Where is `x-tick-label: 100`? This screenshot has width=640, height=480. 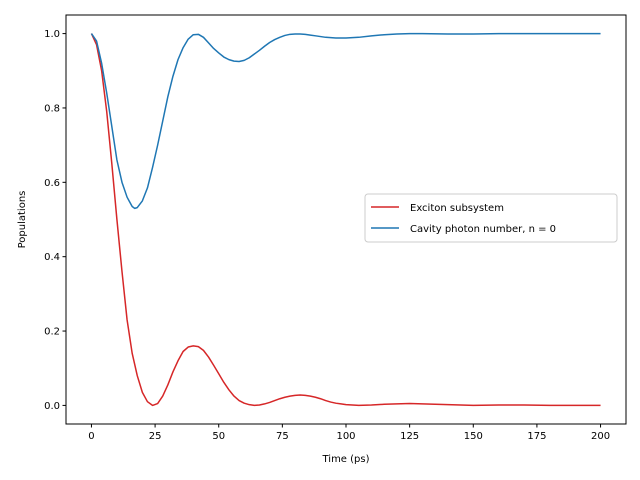
x-tick-label: 100 is located at coordinates (345, 436).